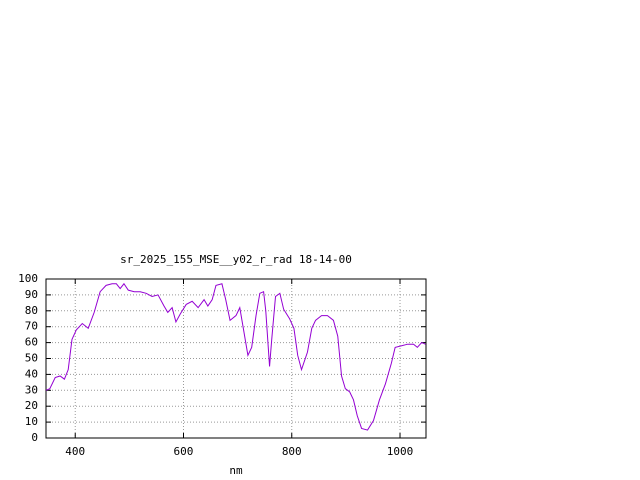  What do you see at coordinates (34, 437) in the screenshot?
I see `y-tick-label: 0` at bounding box center [34, 437].